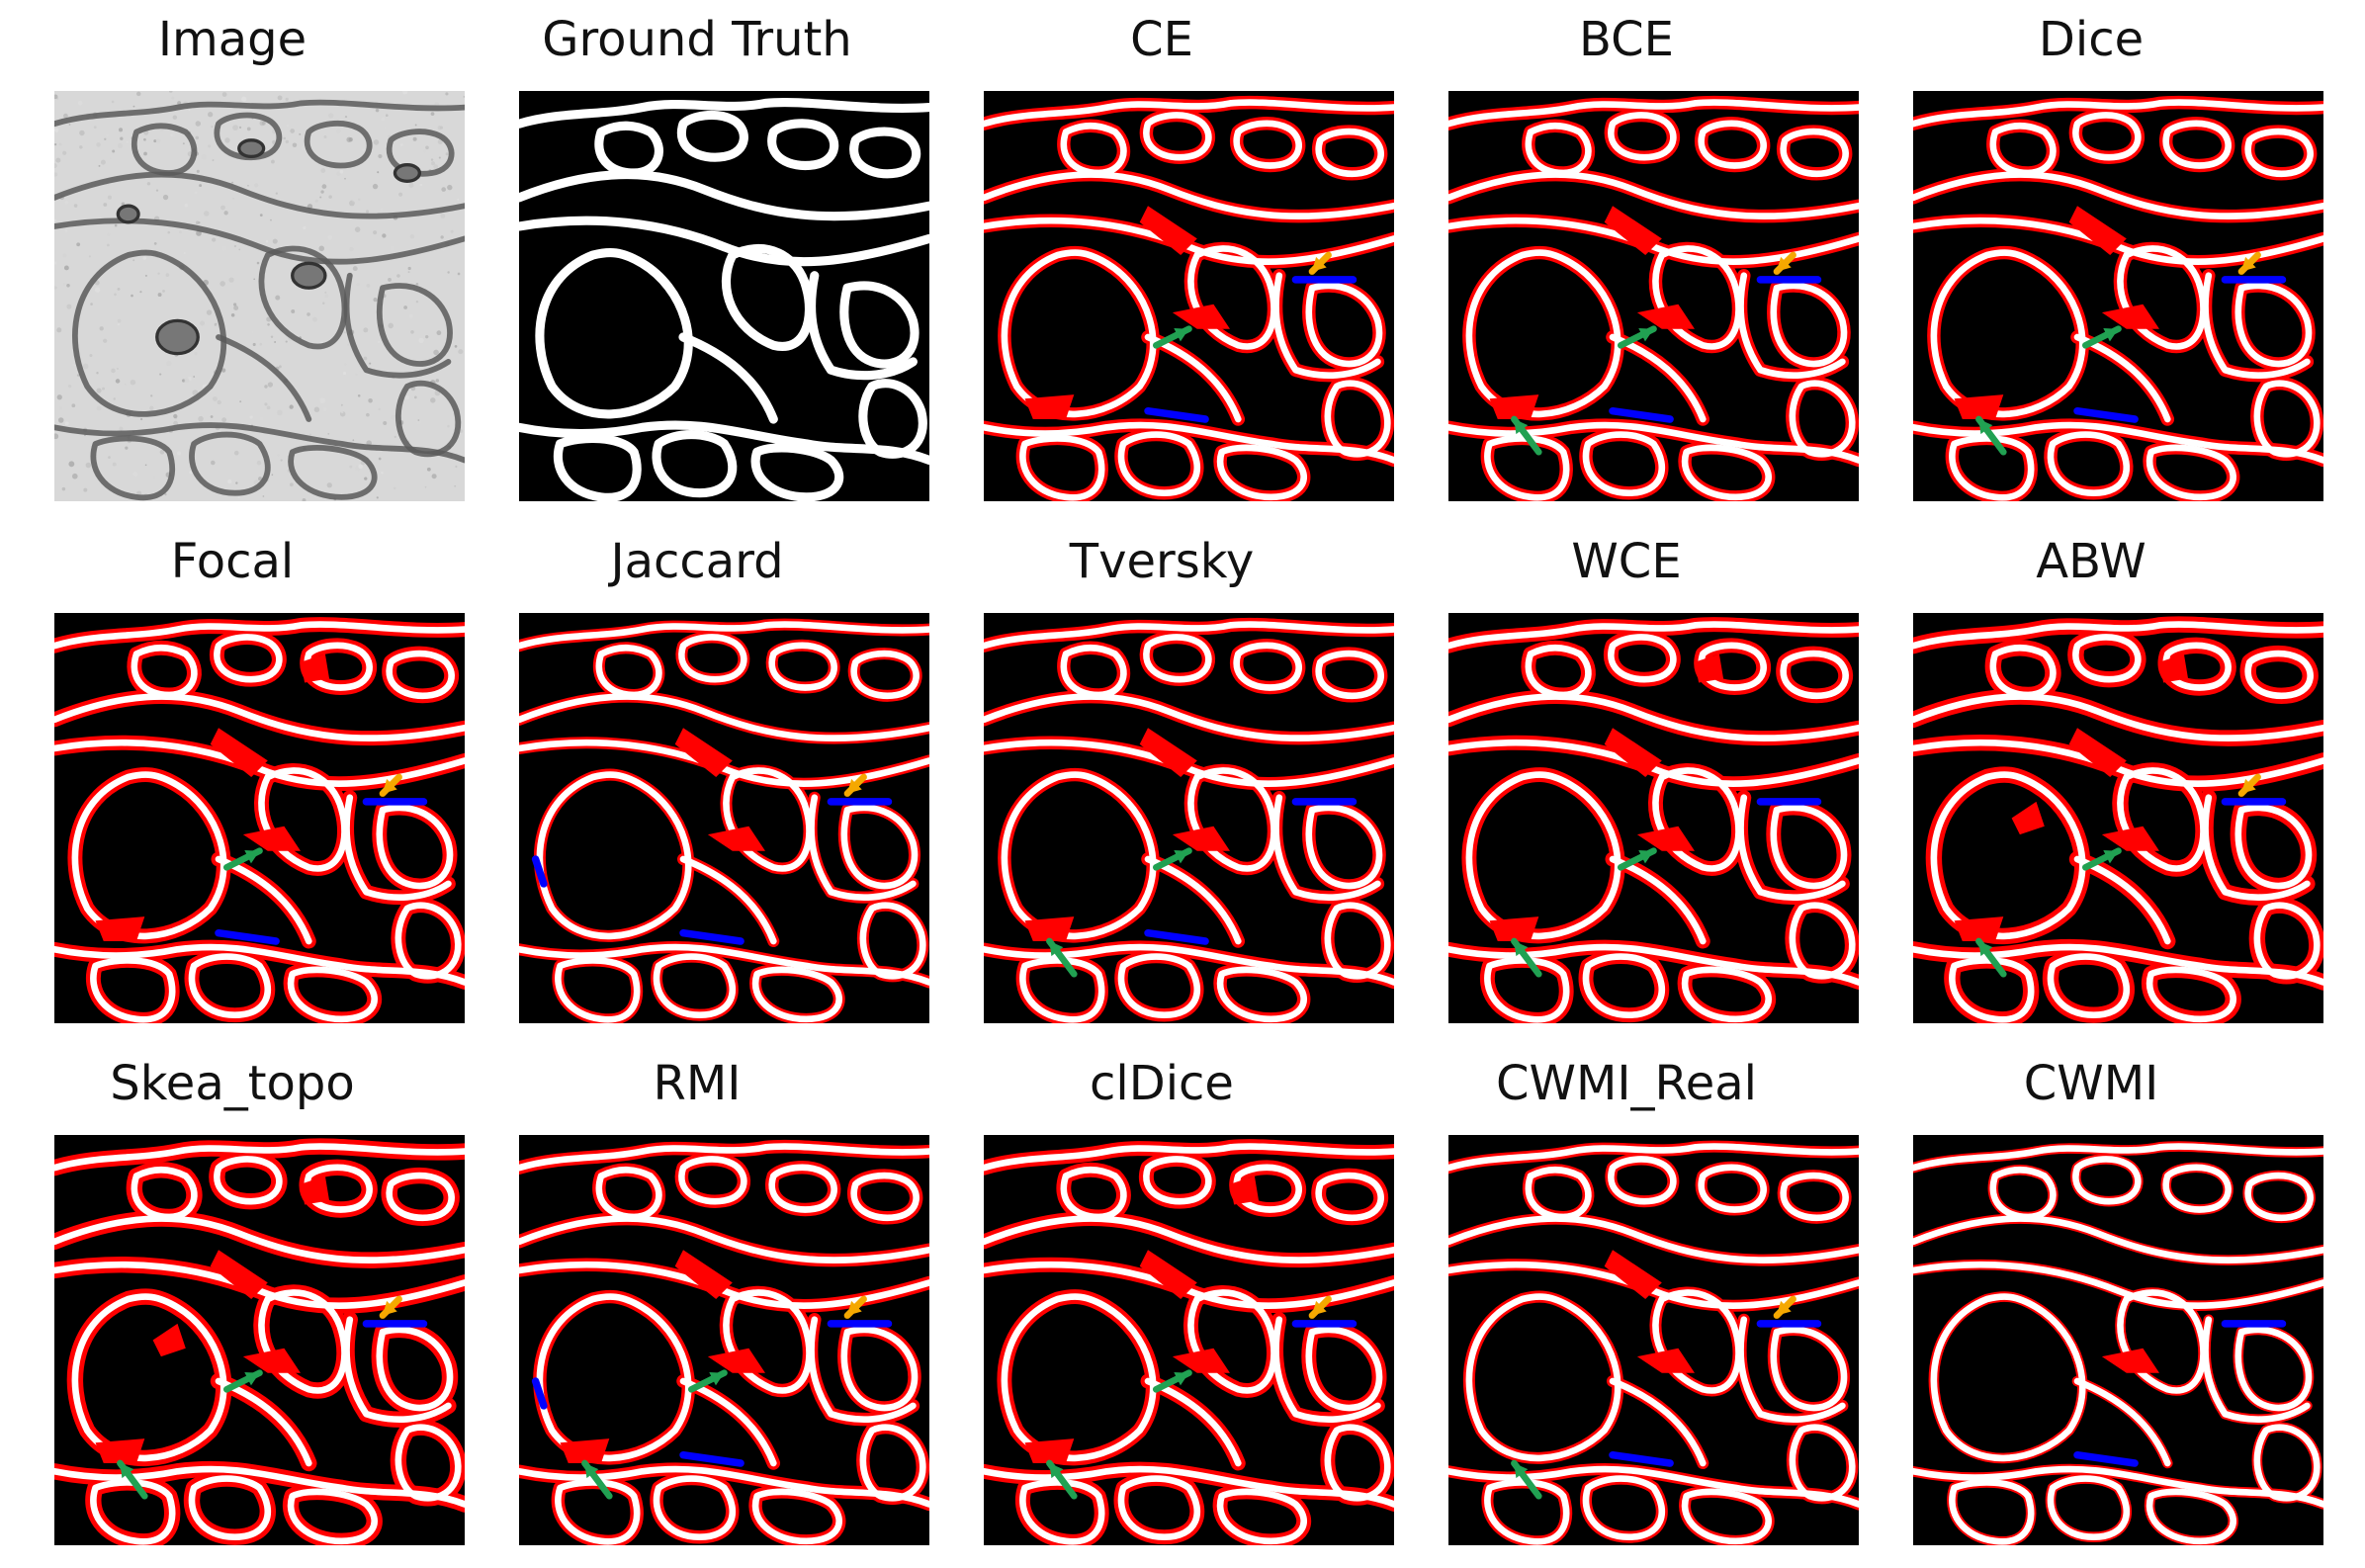  What do you see at coordinates (1162, 1084) in the screenshot?
I see `panel-title: clDice` at bounding box center [1162, 1084].